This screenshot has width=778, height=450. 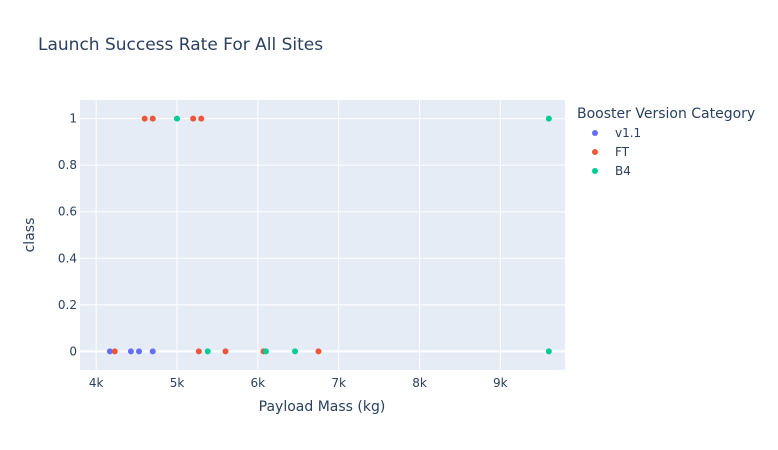 What do you see at coordinates (628, 133) in the screenshot?
I see `legend-label: v1.1` at bounding box center [628, 133].